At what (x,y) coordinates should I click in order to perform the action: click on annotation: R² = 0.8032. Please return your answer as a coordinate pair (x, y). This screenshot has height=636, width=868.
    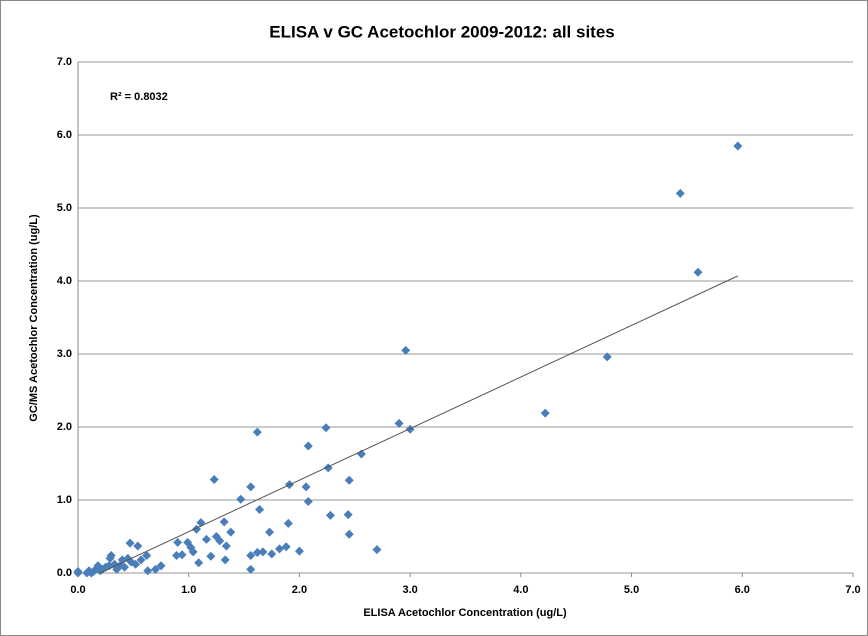
    Looking at the image, I should click on (139, 97).